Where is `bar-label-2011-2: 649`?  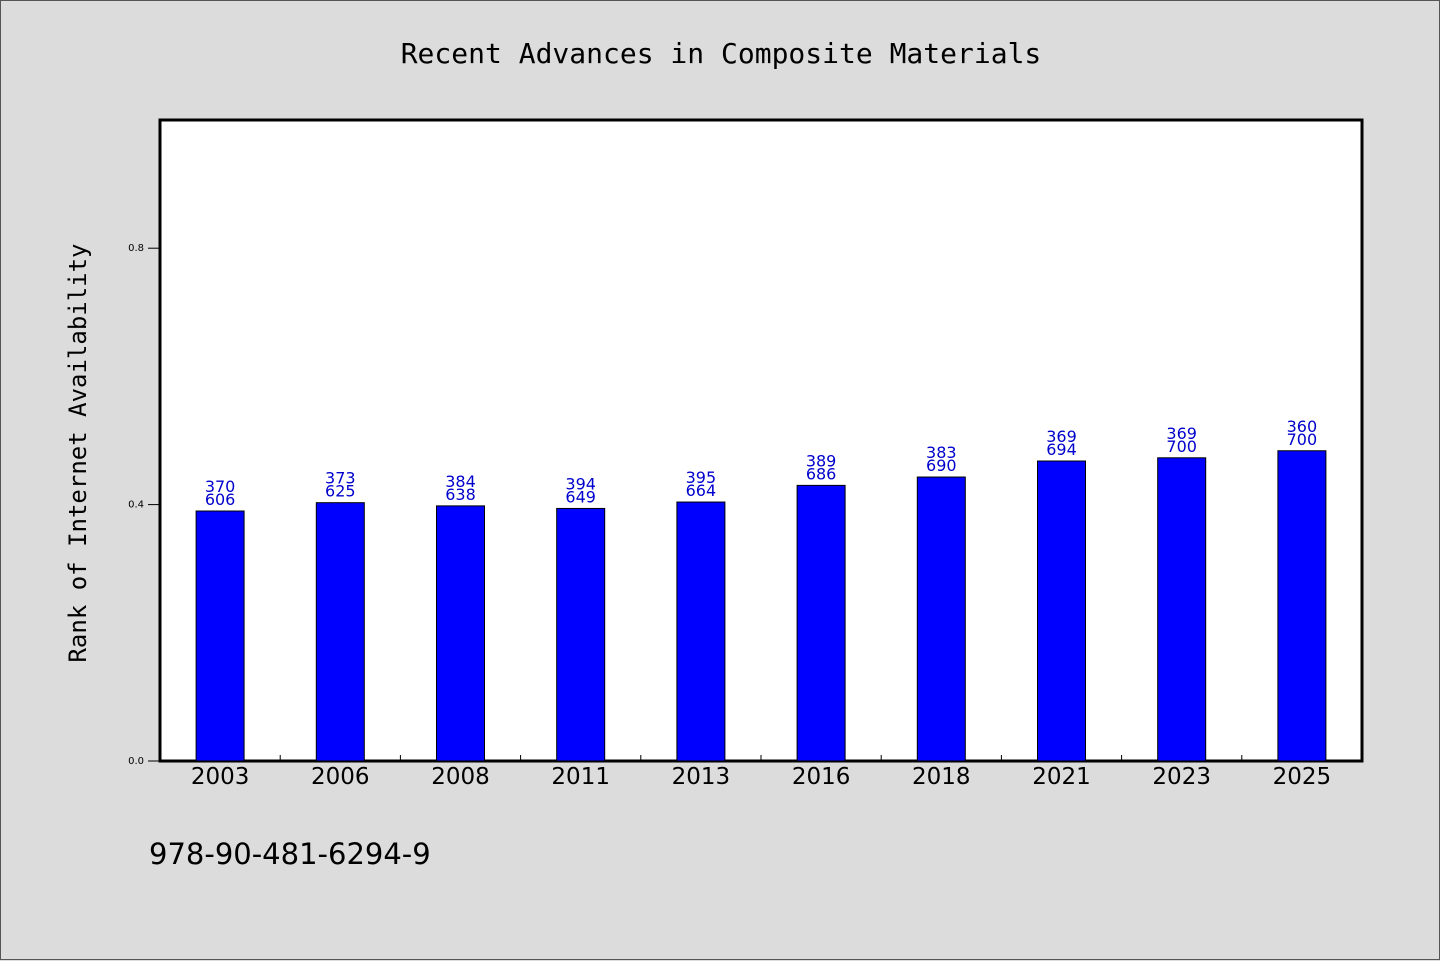
bar-label-2011-2: 649 is located at coordinates (580, 496).